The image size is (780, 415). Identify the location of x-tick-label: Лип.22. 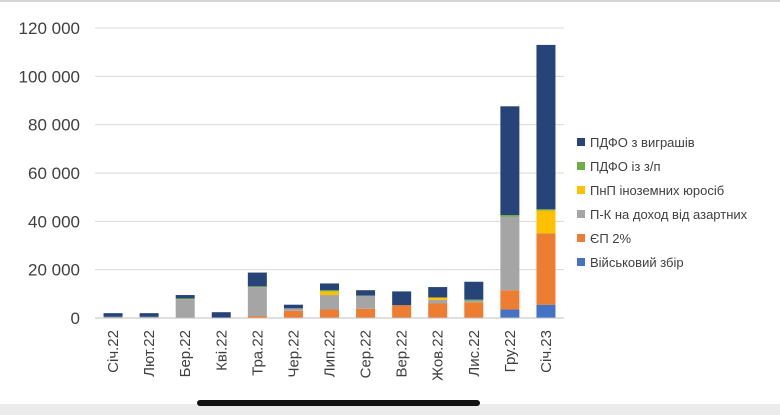
(330, 353).